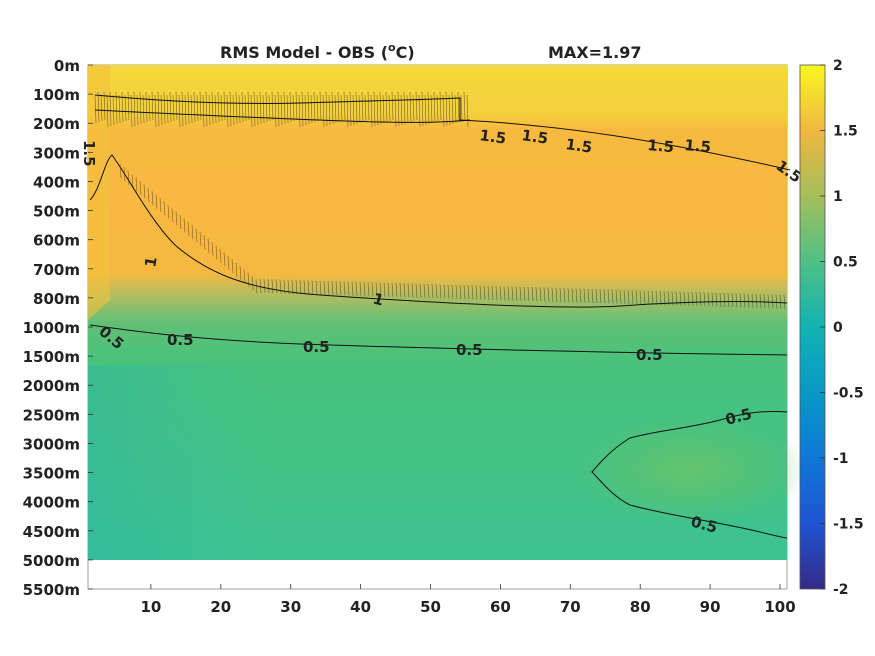 The width and height of the screenshot is (875, 656). What do you see at coordinates (534, 137) in the screenshot?
I see `contour-label: 1.5` at bounding box center [534, 137].